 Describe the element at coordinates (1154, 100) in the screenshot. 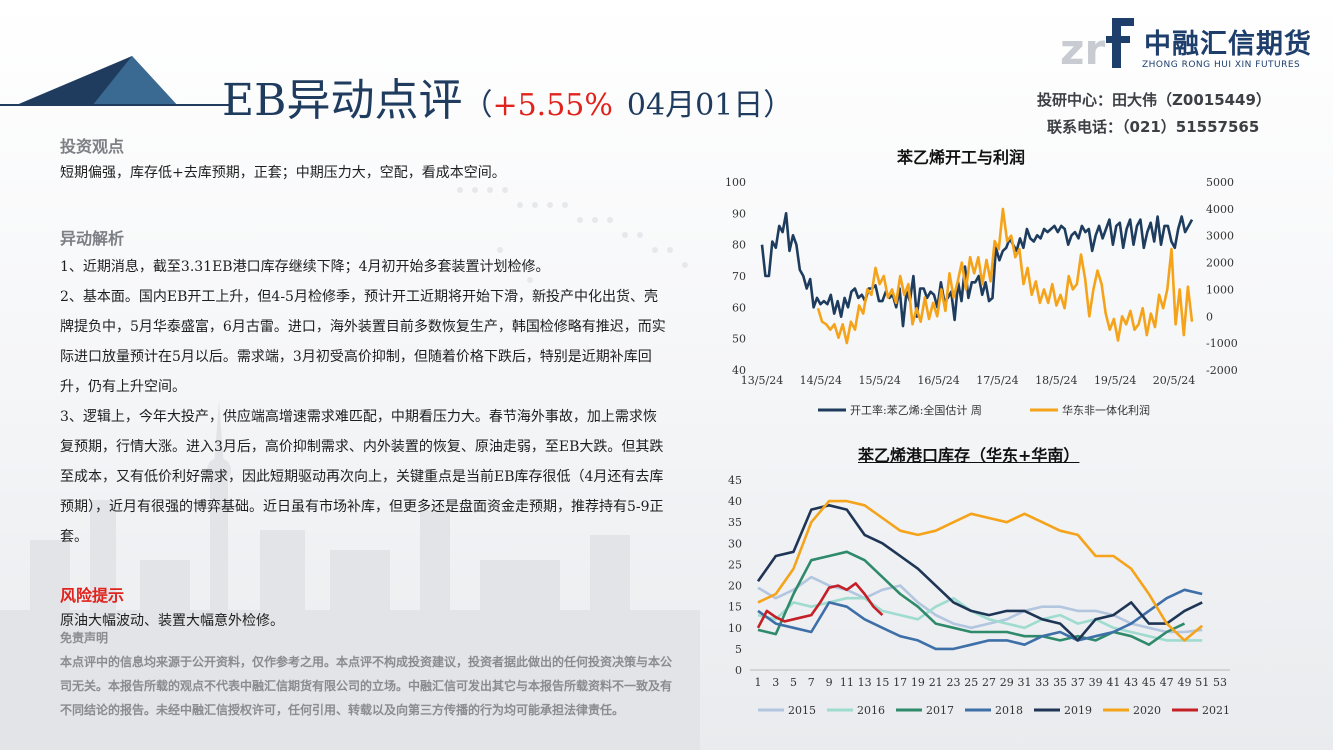

I see `contact-researcher: 投研中心：田大伟（Z0015449）` at that location.